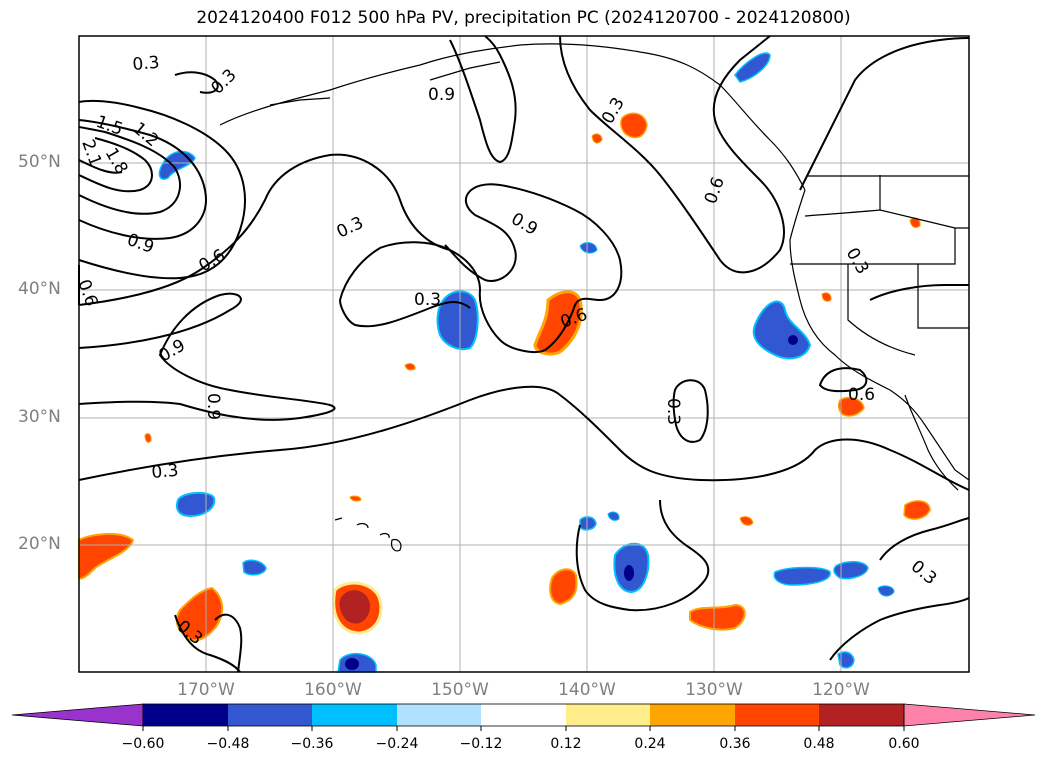 Image resolution: width=1047 pixels, height=765 pixels. Describe the element at coordinates (39, 289) in the screenshot. I see `lat-label: 40°N` at that location.